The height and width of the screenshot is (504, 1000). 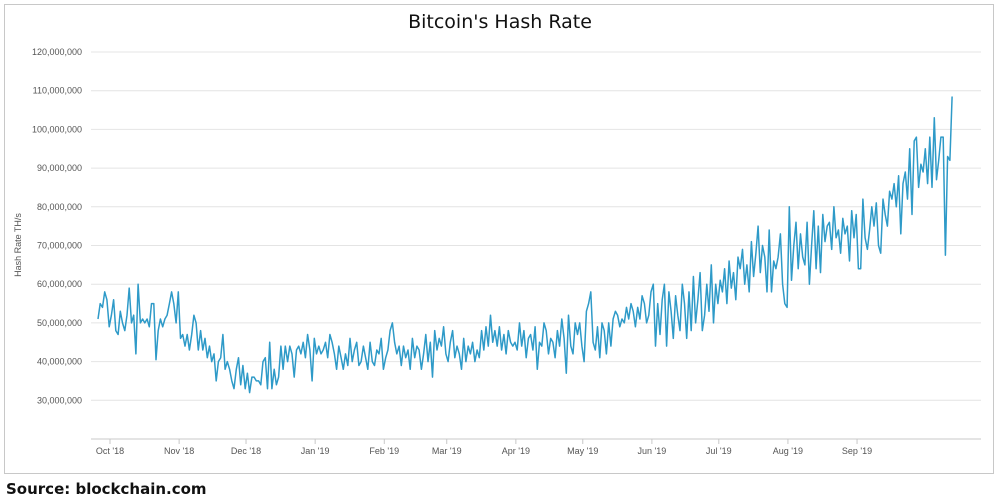 I want to click on x-tick-label: Mar '19, so click(x=447, y=451).